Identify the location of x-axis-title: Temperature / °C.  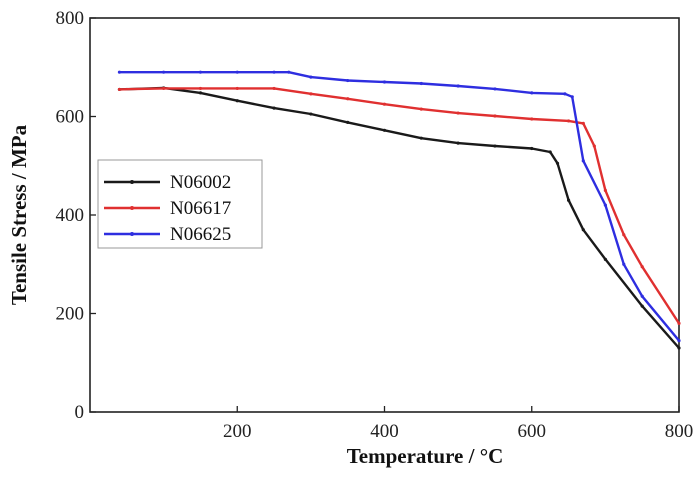
(425, 456).